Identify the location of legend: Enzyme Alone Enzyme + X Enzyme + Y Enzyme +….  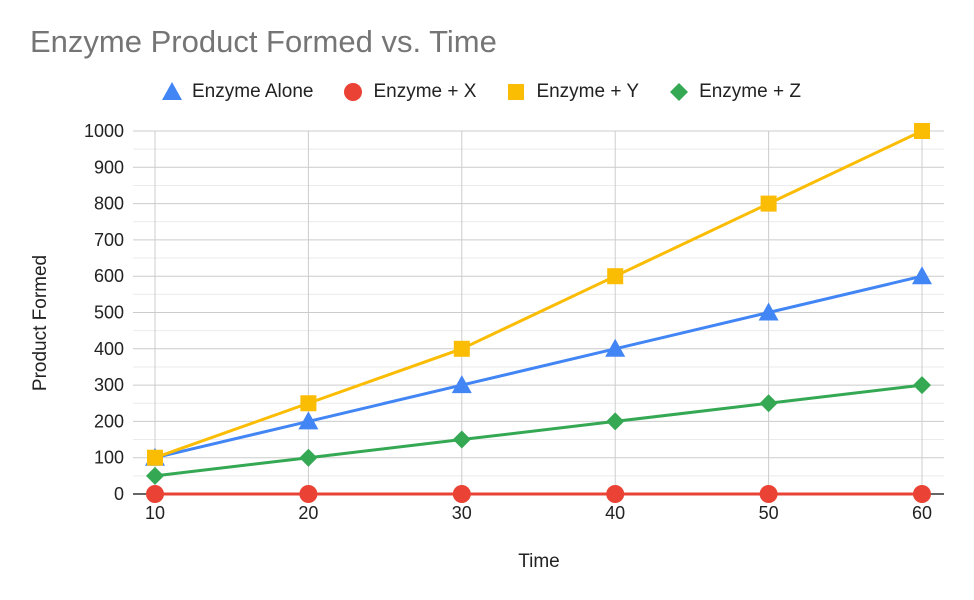
(494, 92).